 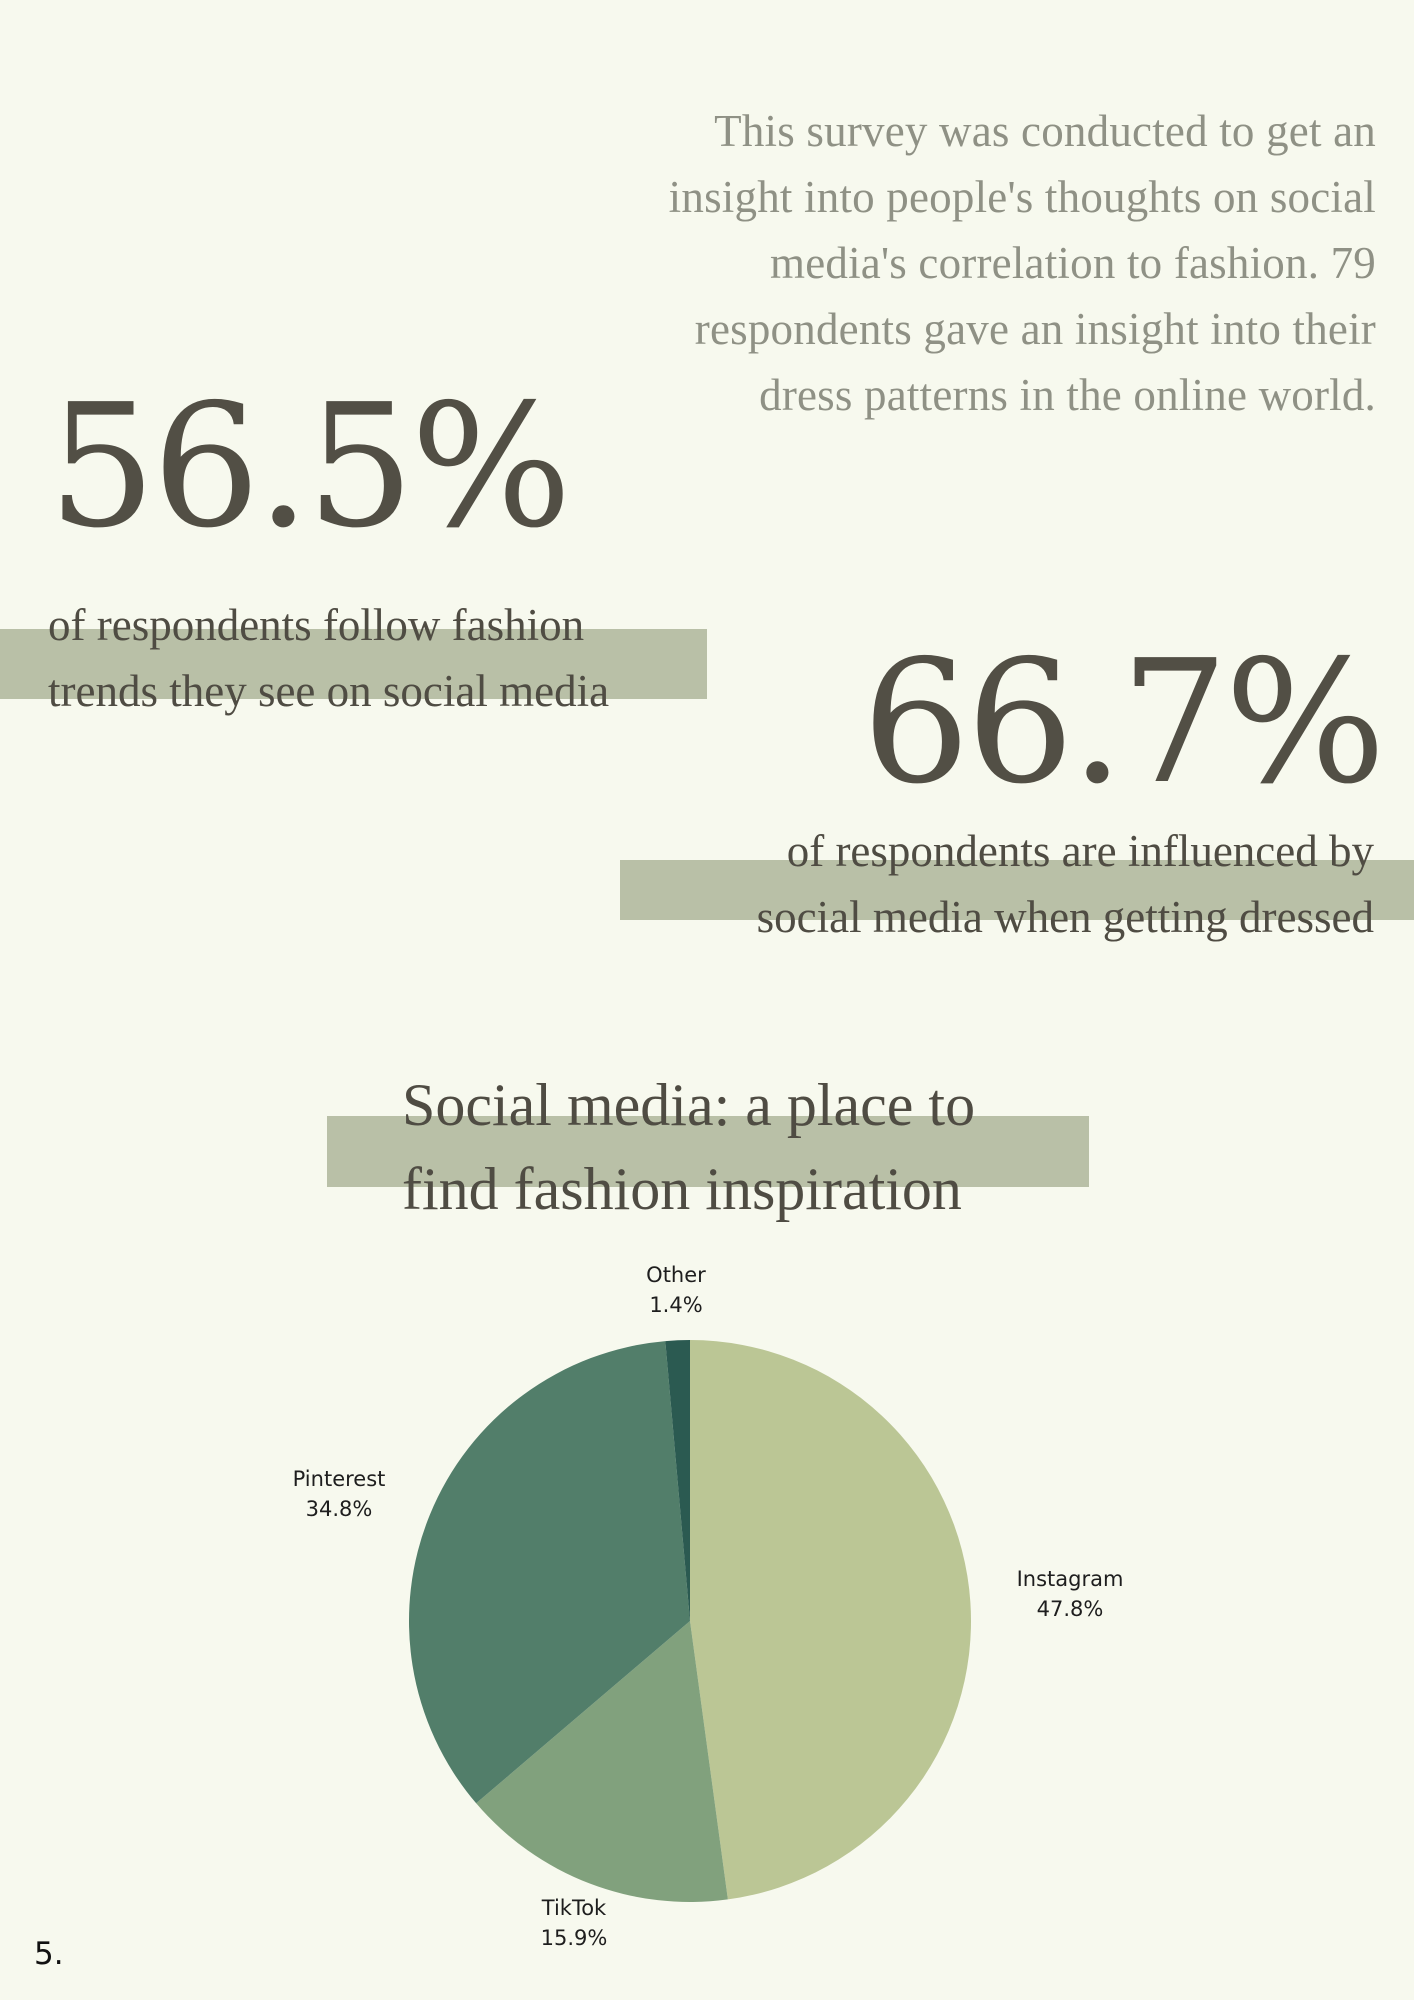 What do you see at coordinates (353, 664) in the screenshot?
I see `highlight-band-follow` at bounding box center [353, 664].